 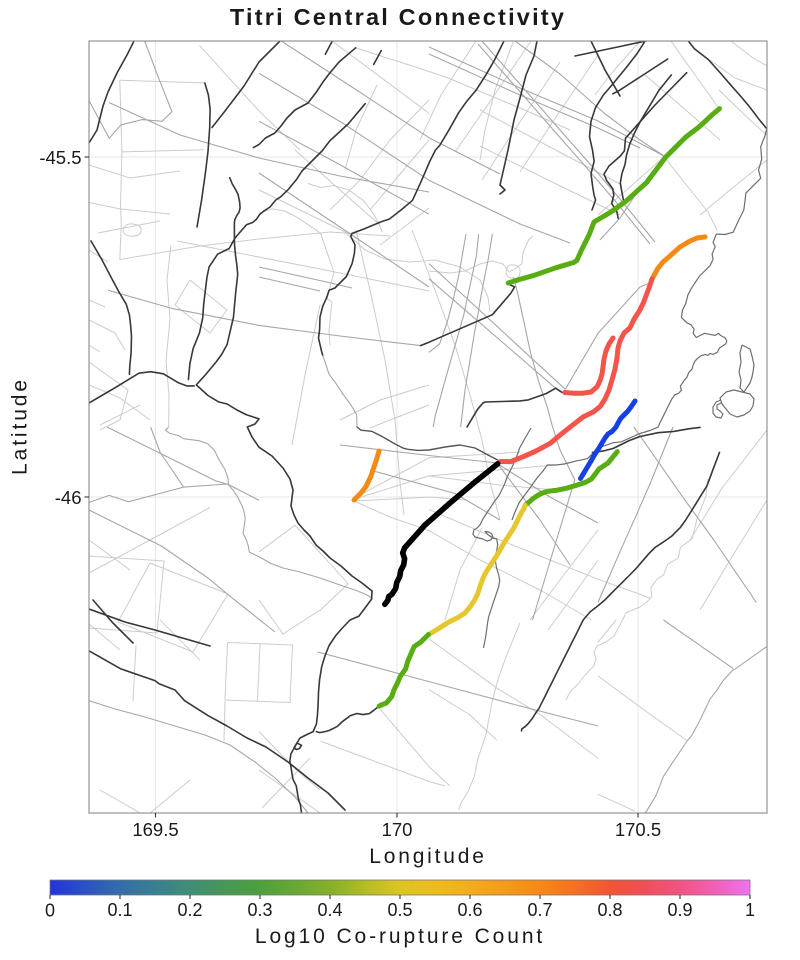 I want to click on svg-text: 170, so click(x=397, y=829).